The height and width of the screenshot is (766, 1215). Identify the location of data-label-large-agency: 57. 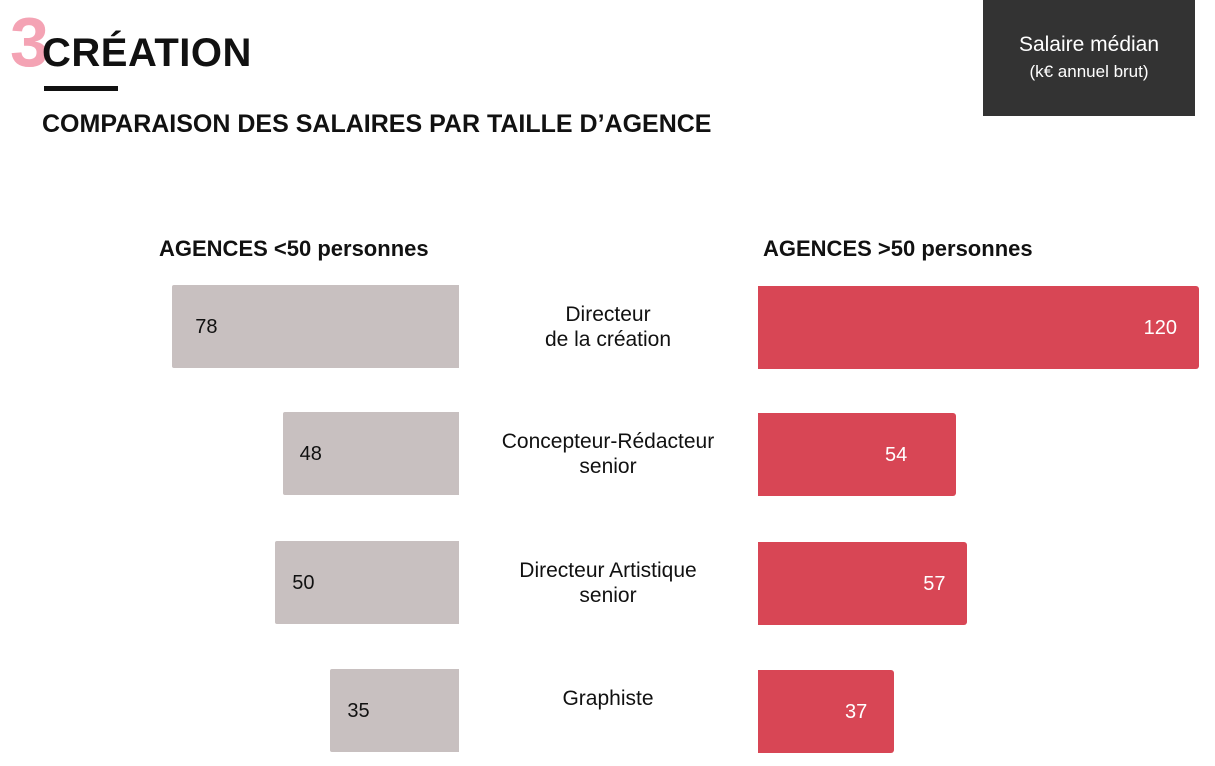
(934, 583).